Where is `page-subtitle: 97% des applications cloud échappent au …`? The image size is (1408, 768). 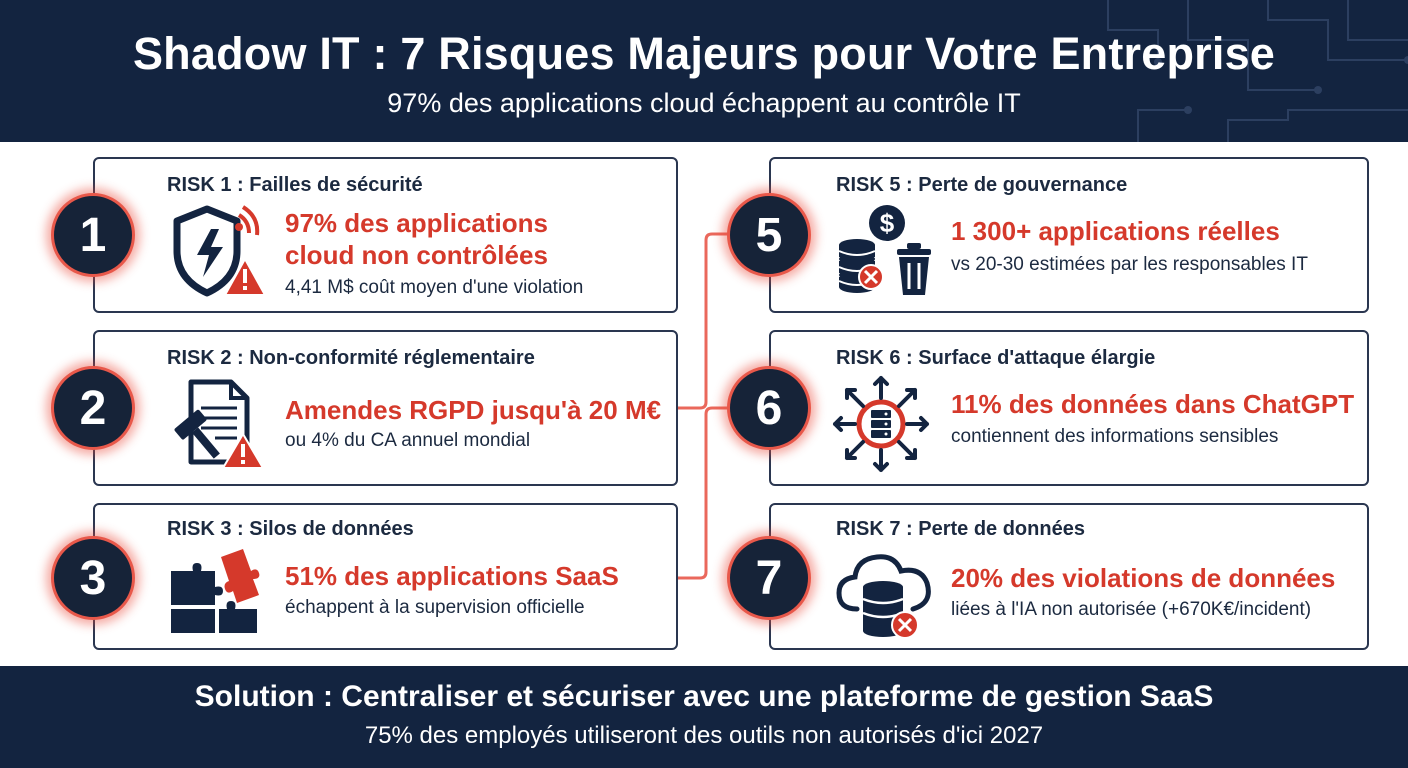
page-subtitle: 97% des applications cloud échappent au … is located at coordinates (704, 103).